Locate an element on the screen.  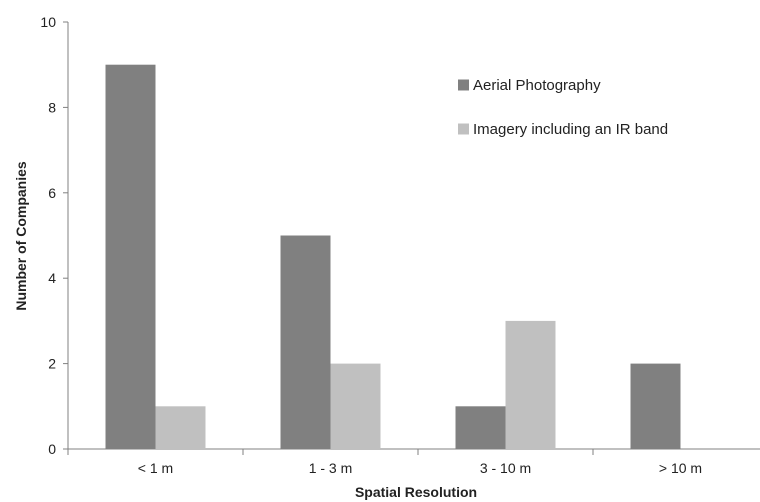
legend-label: Aerial Photography is located at coordinates (537, 85).